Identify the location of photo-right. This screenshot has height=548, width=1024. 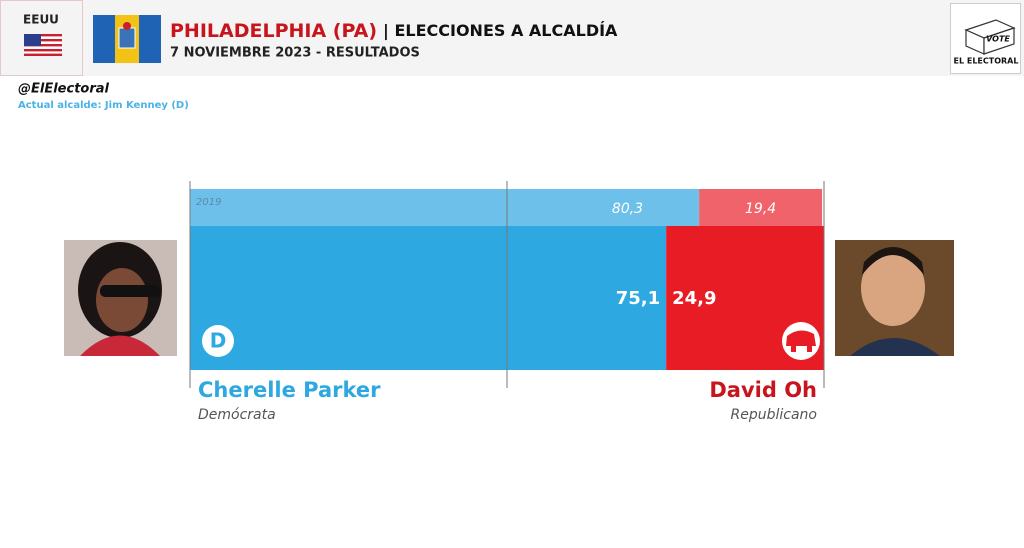
(894, 298).